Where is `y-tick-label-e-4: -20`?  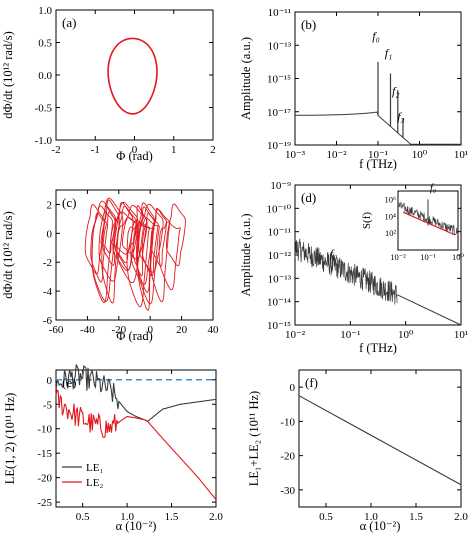 y-tick-label-e-4: -20 is located at coordinates (44, 479).